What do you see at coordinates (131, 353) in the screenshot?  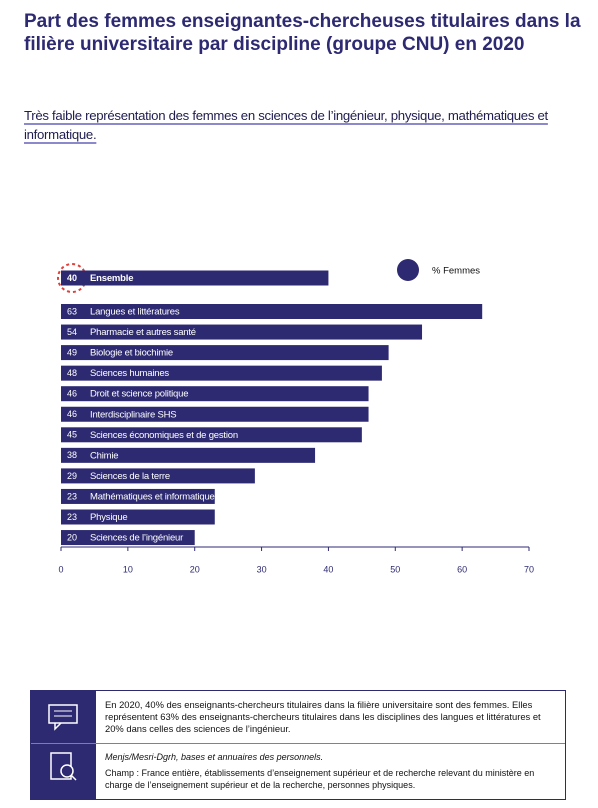 I see `category-label: Biologie et biochimie` at bounding box center [131, 353].